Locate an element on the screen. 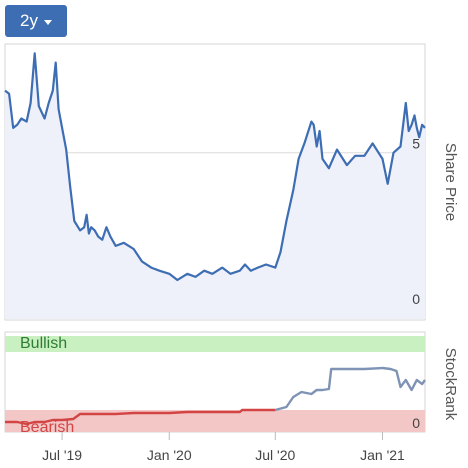 The height and width of the screenshot is (468, 468). x-tick-label: Jan '21 is located at coordinates (382, 455).